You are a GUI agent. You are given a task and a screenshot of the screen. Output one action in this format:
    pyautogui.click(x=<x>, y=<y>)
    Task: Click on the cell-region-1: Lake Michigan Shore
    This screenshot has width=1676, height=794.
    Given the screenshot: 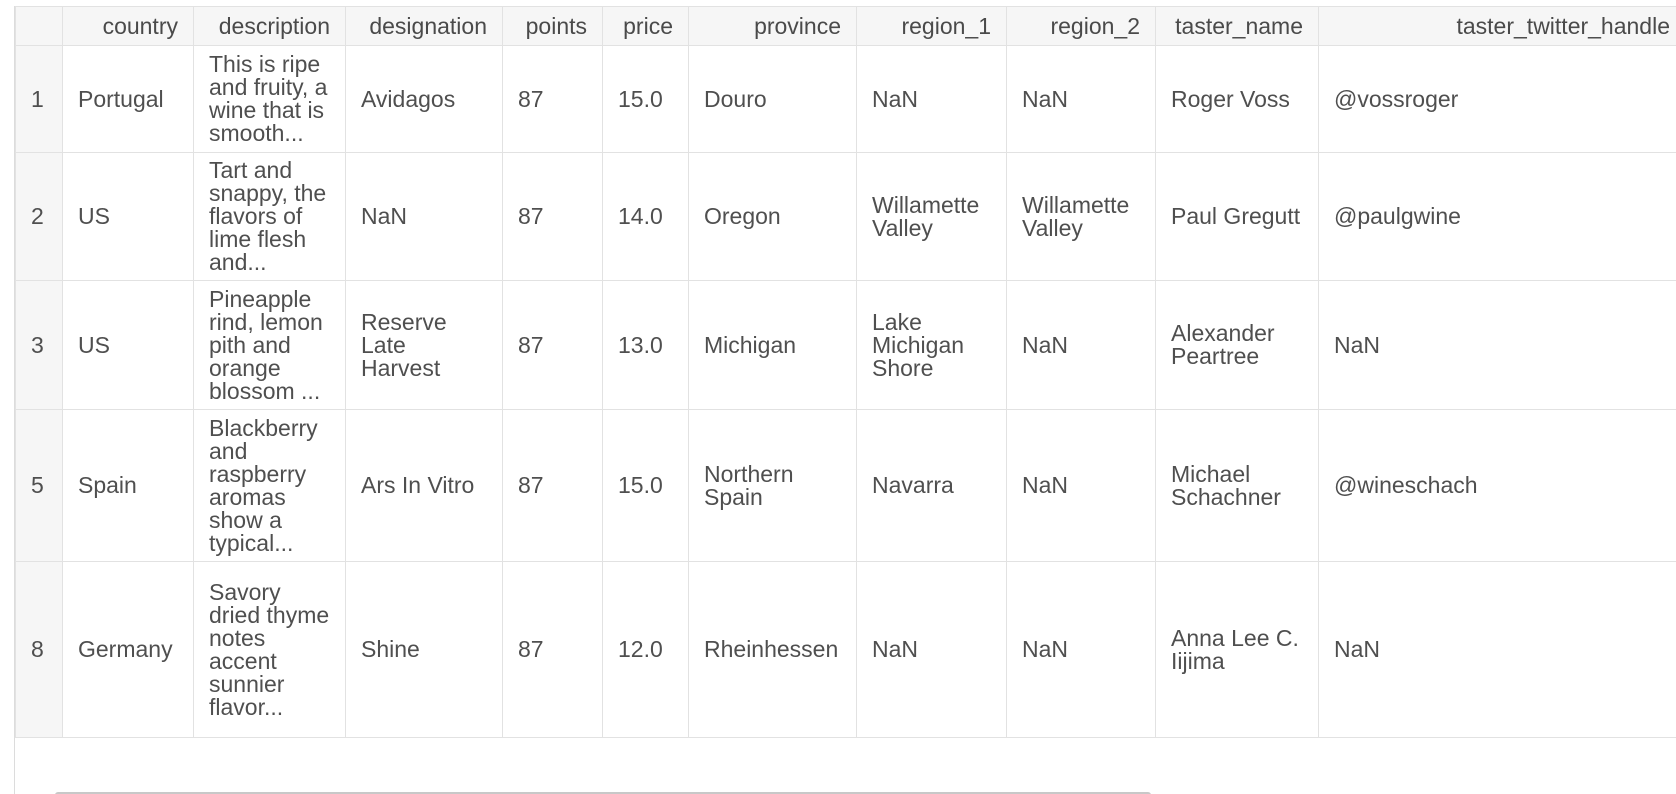 What is the action you would take?
    pyautogui.click(x=931, y=345)
    